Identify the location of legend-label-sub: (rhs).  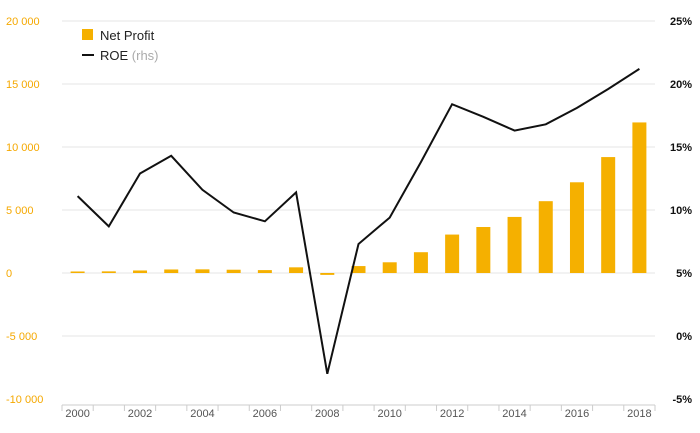
(143, 55).